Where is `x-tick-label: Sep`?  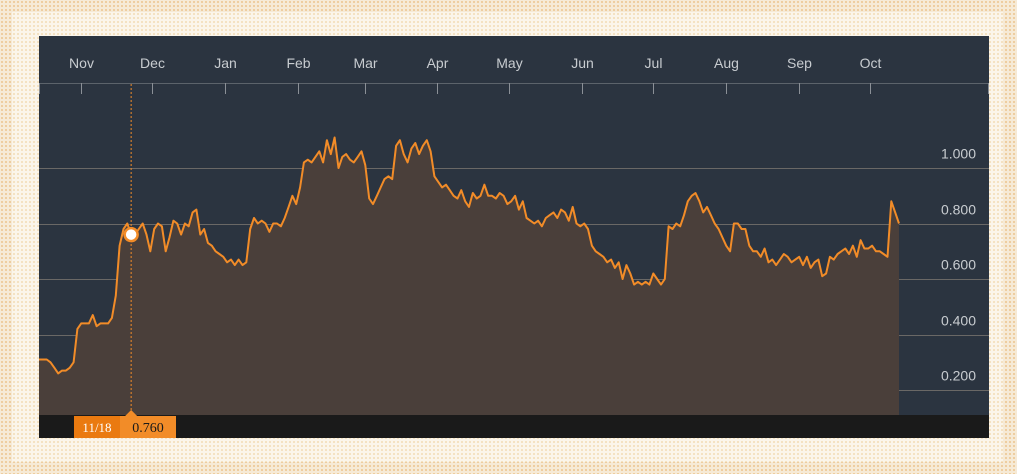 x-tick-label: Sep is located at coordinates (799, 63).